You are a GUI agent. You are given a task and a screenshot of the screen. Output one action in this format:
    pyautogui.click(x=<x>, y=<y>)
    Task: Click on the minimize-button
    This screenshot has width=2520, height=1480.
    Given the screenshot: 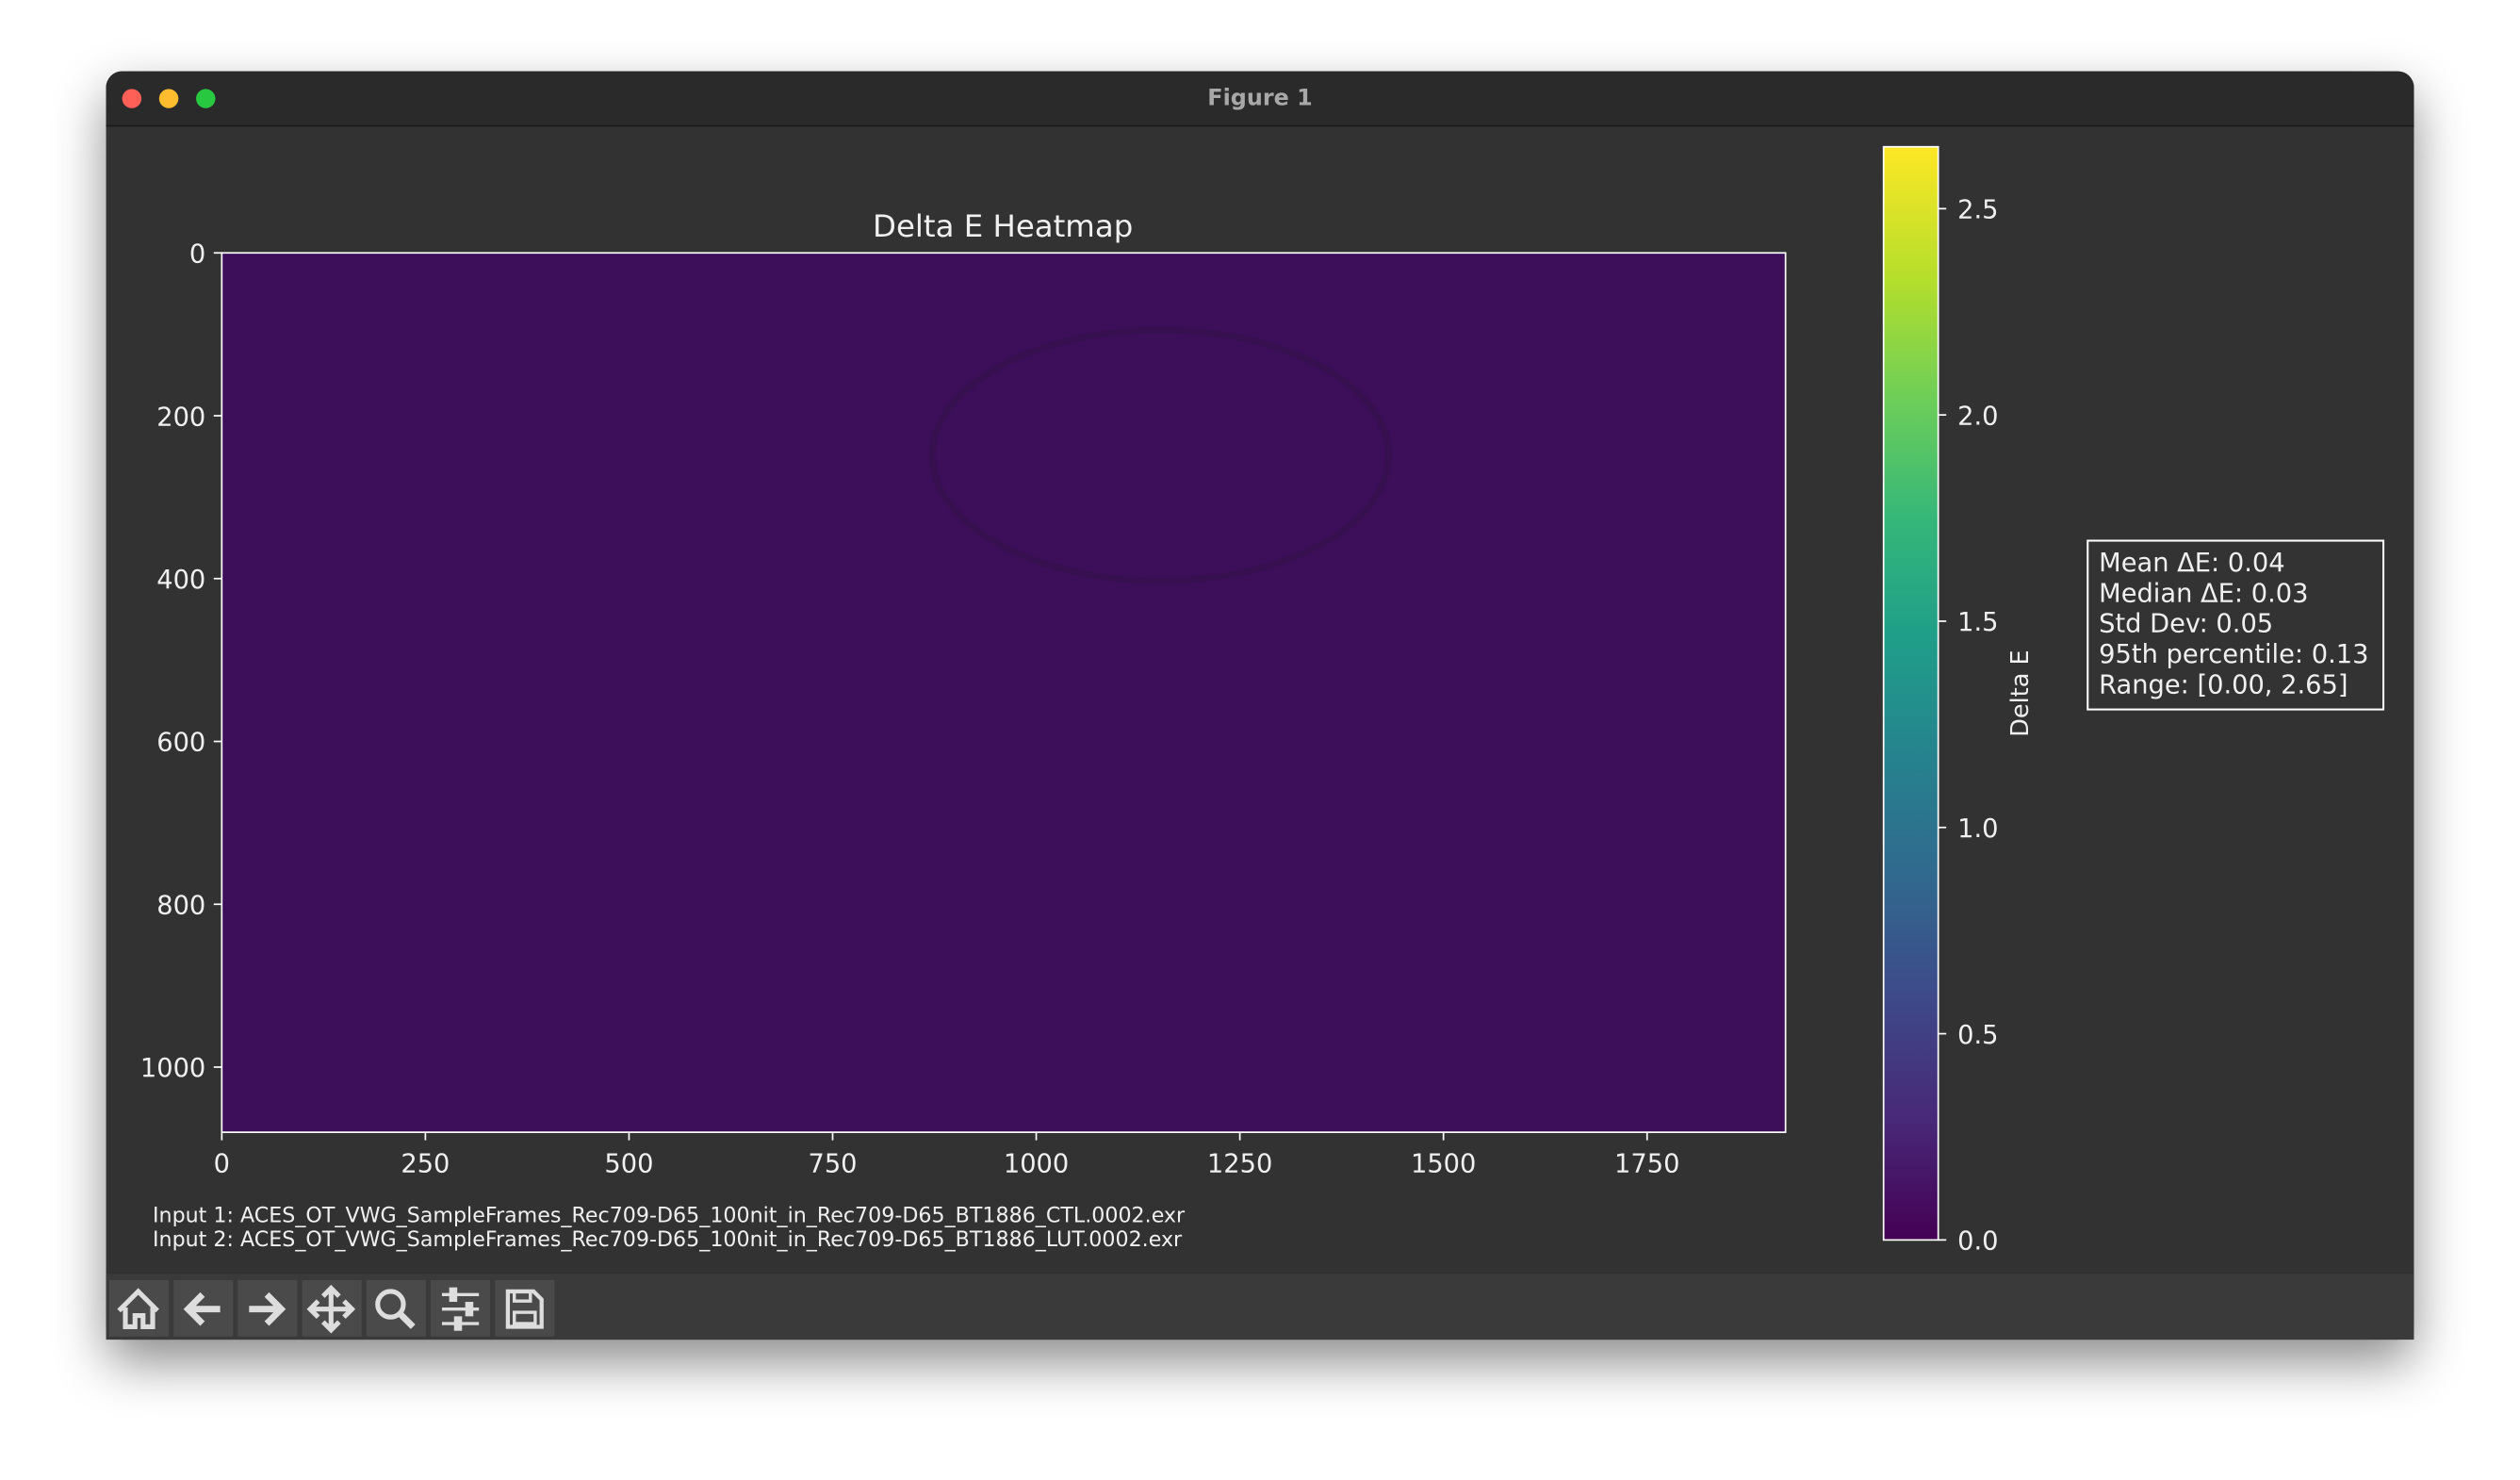 What is the action you would take?
    pyautogui.click(x=168, y=98)
    